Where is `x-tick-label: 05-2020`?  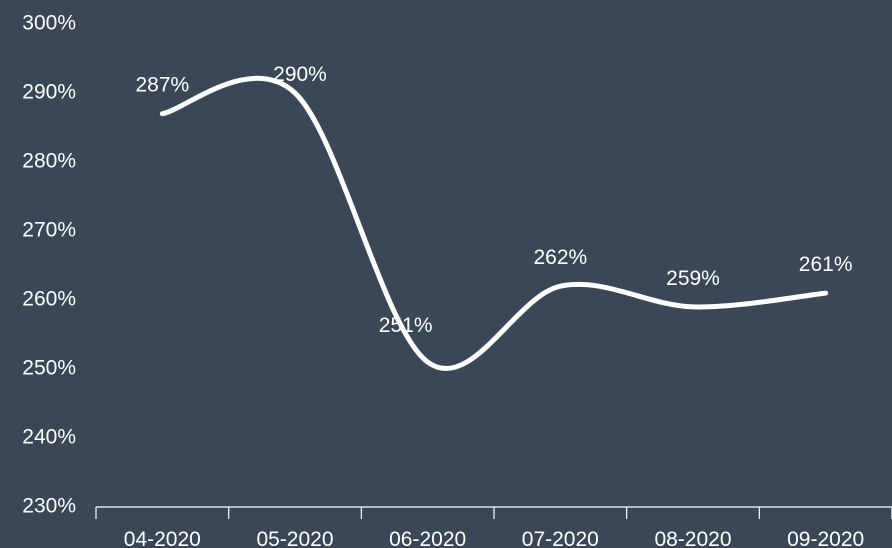
x-tick-label: 05-2020 is located at coordinates (294, 538).